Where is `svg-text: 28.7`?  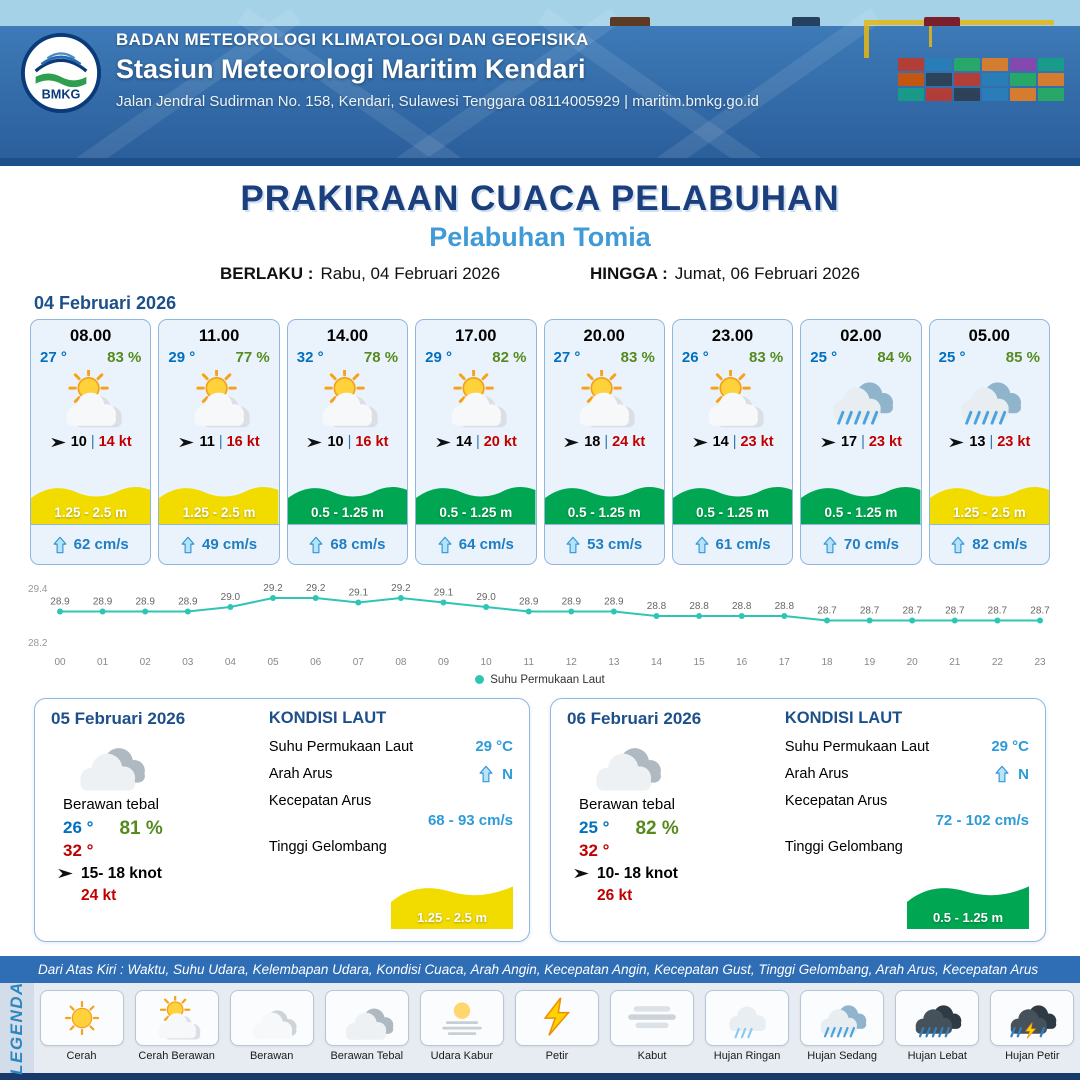
svg-text: 28.7 is located at coordinates (912, 611).